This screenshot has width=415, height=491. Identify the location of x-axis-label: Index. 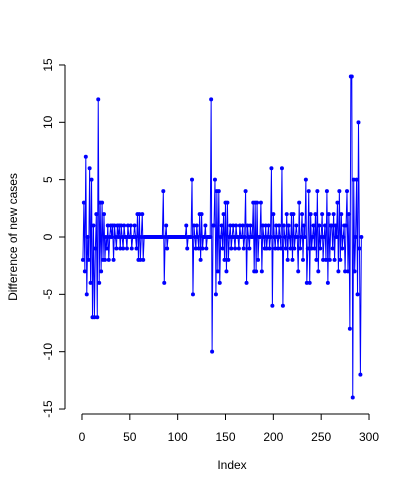
(231, 465).